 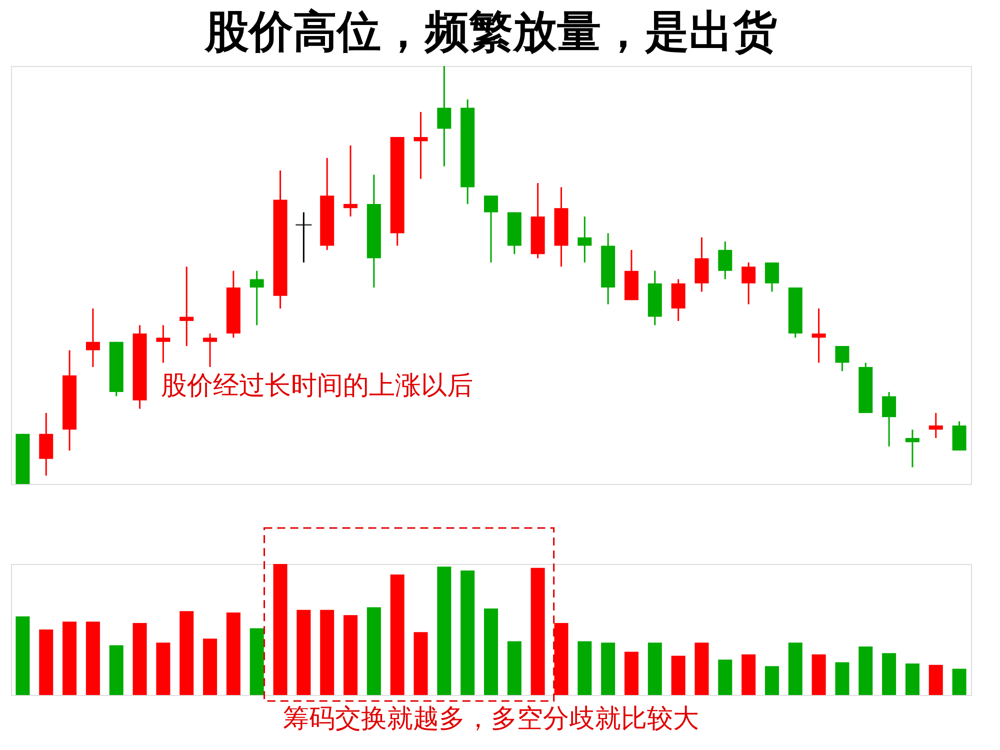 What do you see at coordinates (317, 386) in the screenshot?
I see `annotation: 股价经过长时间的上涨以后` at bounding box center [317, 386].